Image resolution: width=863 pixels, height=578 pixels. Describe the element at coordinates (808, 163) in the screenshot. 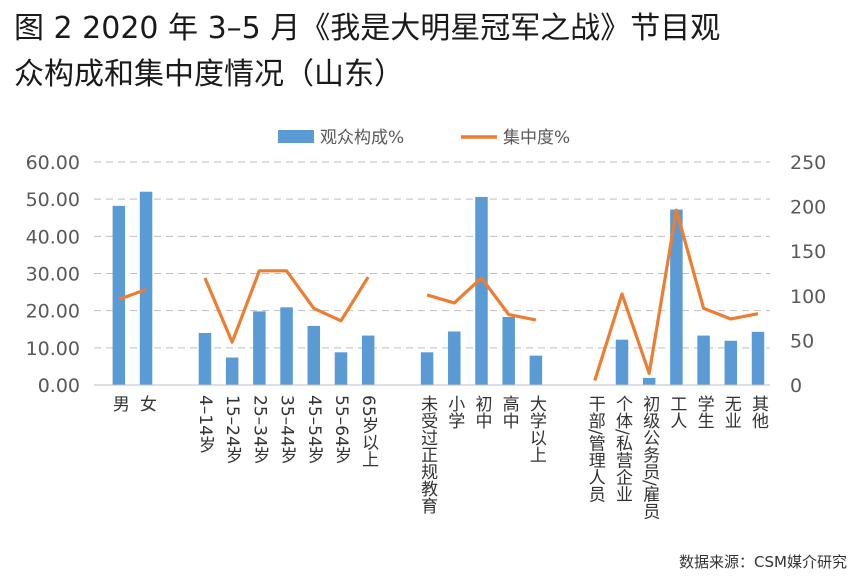

I see `y-tick-label-right: 250` at that location.